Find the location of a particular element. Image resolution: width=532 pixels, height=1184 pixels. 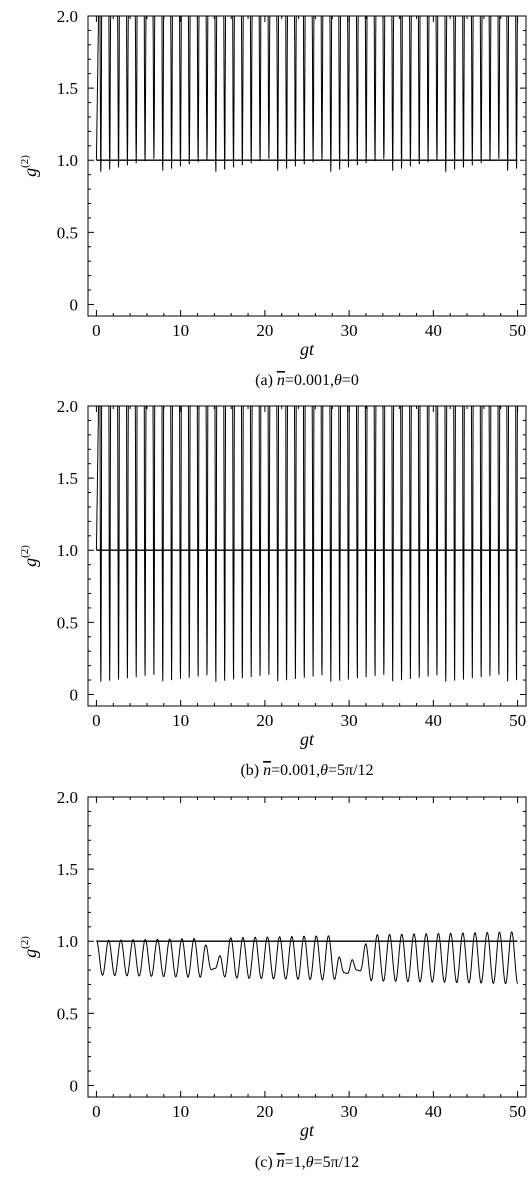

panel-caption: (b) n=0.001,θ=5π/12 is located at coordinates (306, 770).